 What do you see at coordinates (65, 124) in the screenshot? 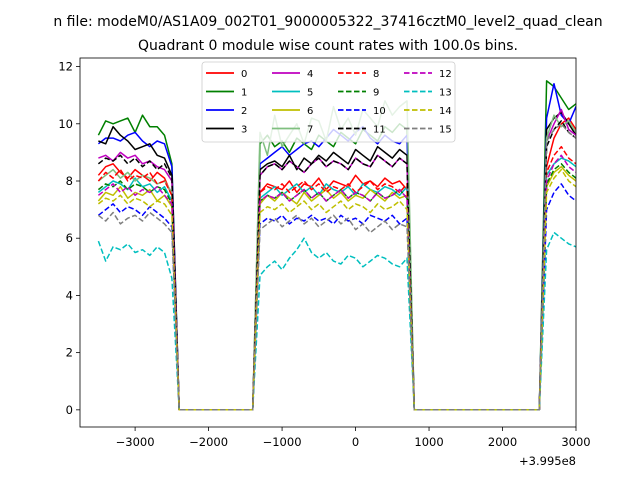
I see `y-tick-label: 10` at bounding box center [65, 124].